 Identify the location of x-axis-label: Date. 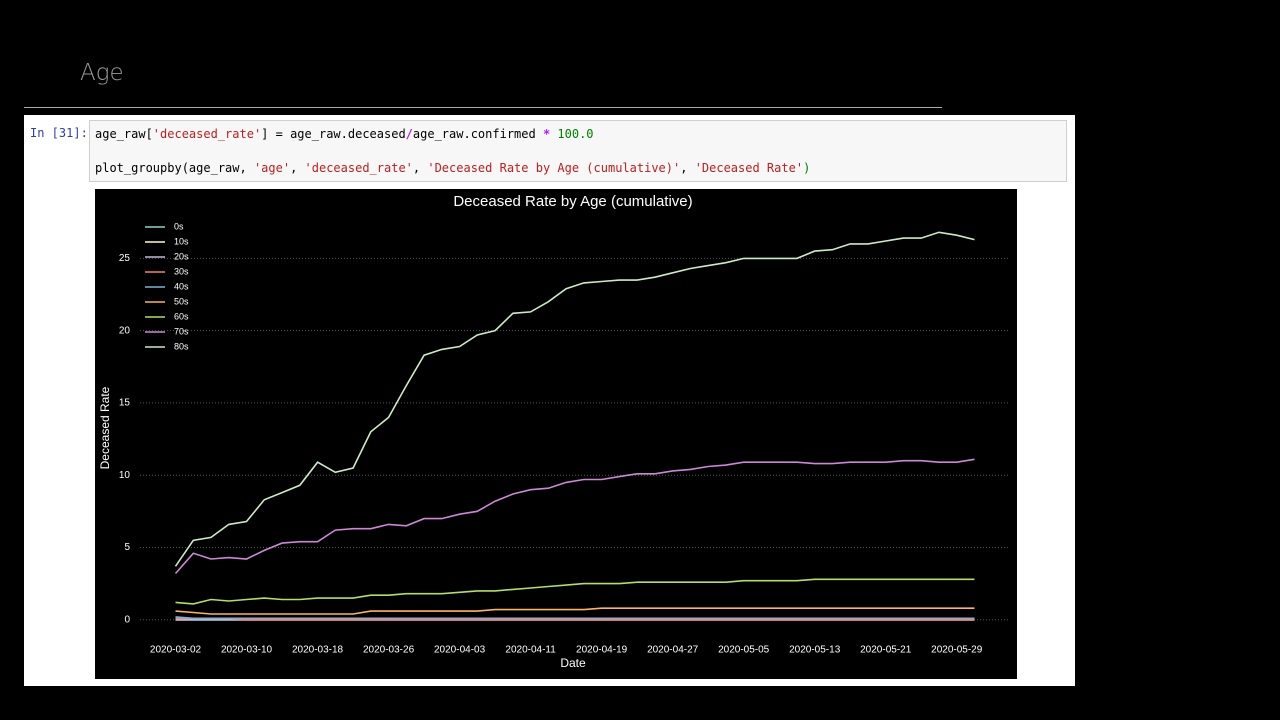
(573, 663).